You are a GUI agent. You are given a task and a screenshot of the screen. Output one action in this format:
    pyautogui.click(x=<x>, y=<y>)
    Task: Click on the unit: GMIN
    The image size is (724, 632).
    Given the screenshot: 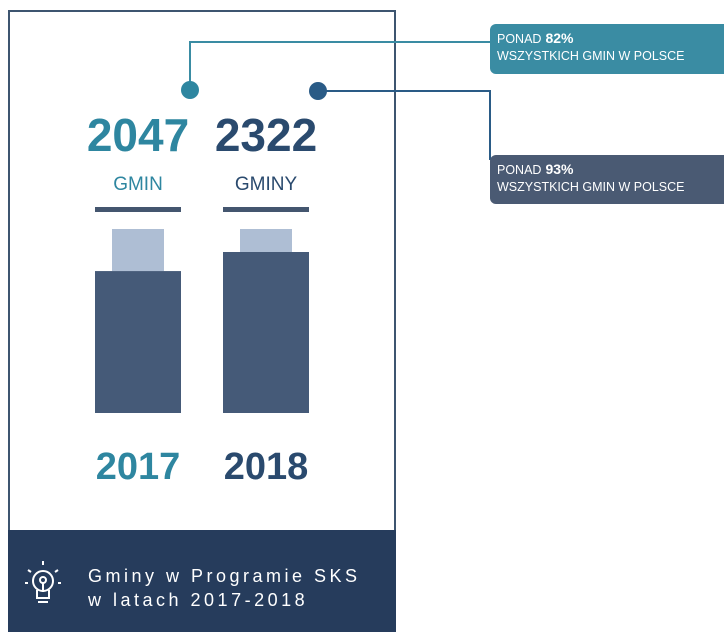 What is the action you would take?
    pyautogui.click(x=138, y=184)
    